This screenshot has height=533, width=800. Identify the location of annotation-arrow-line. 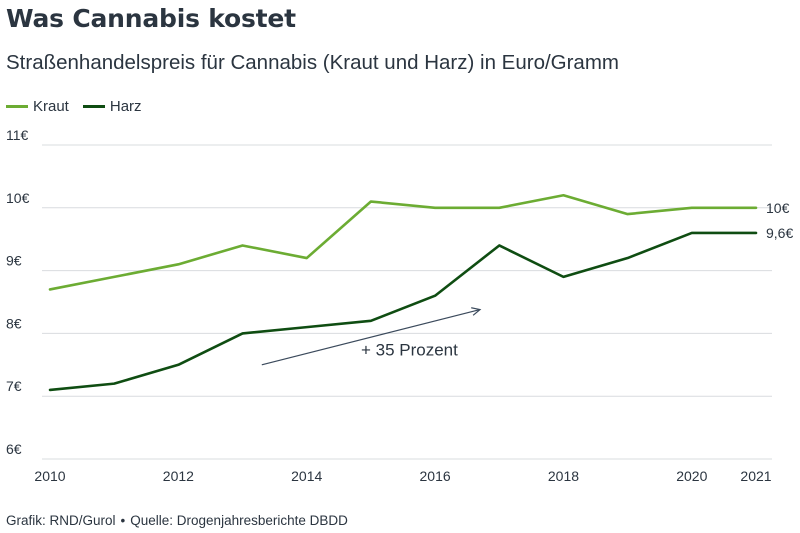
(371, 337).